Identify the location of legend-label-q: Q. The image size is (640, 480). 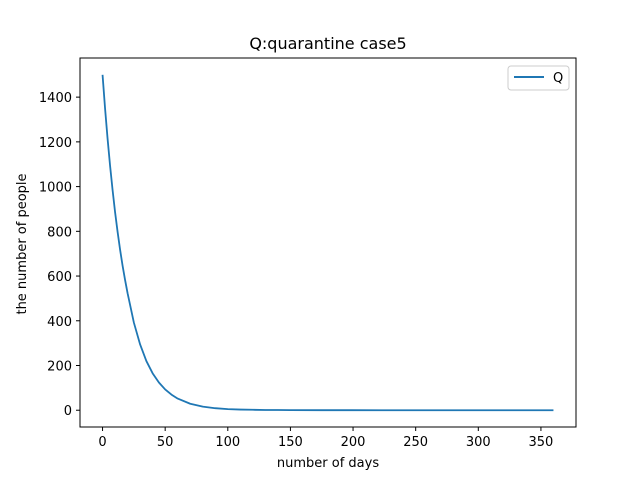
(558, 78).